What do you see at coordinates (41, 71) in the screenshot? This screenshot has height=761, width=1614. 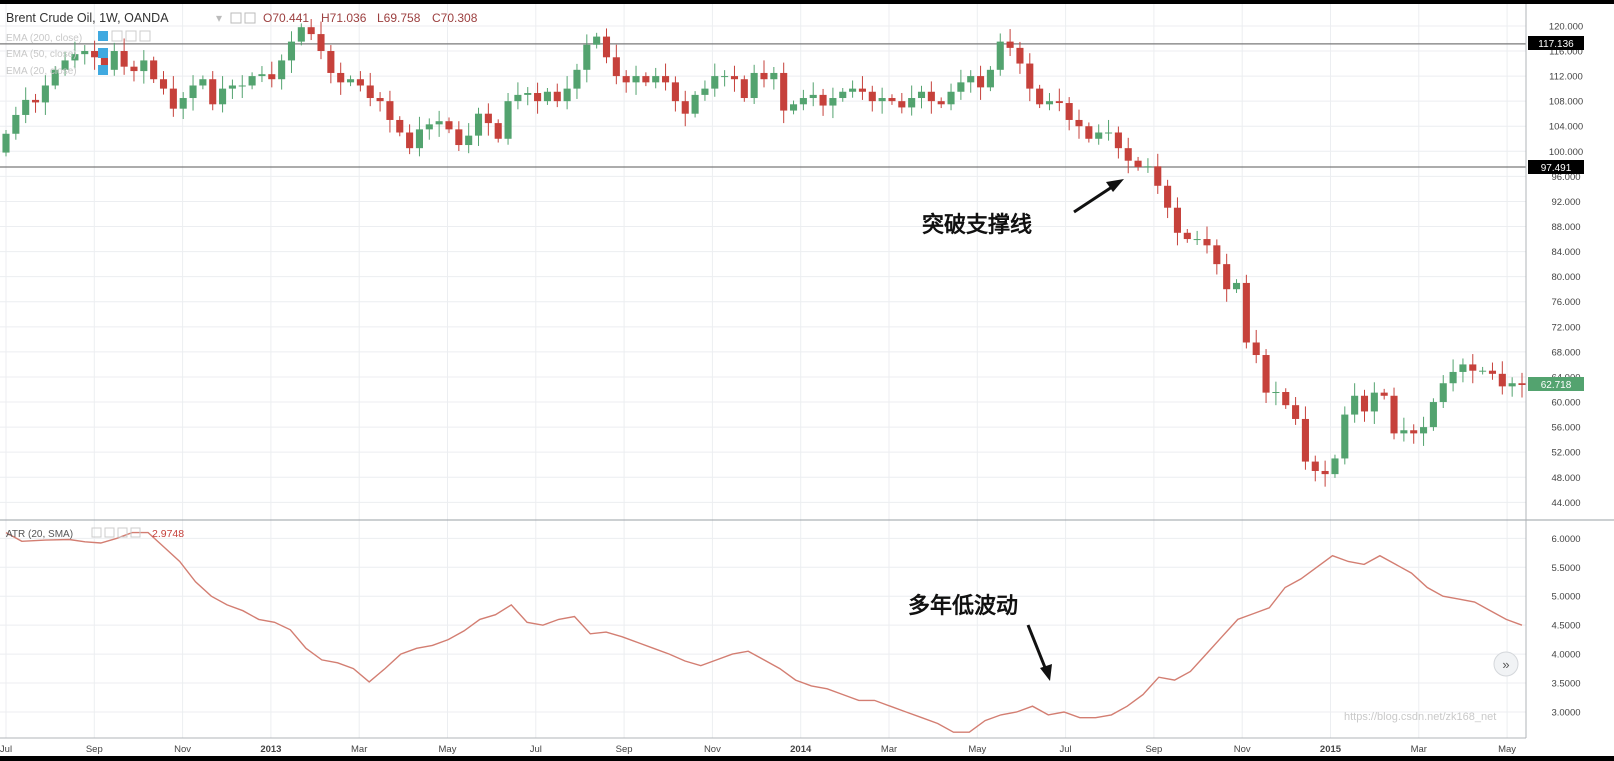 I see `indicator-ema-20: EMA (20, close)` at bounding box center [41, 71].